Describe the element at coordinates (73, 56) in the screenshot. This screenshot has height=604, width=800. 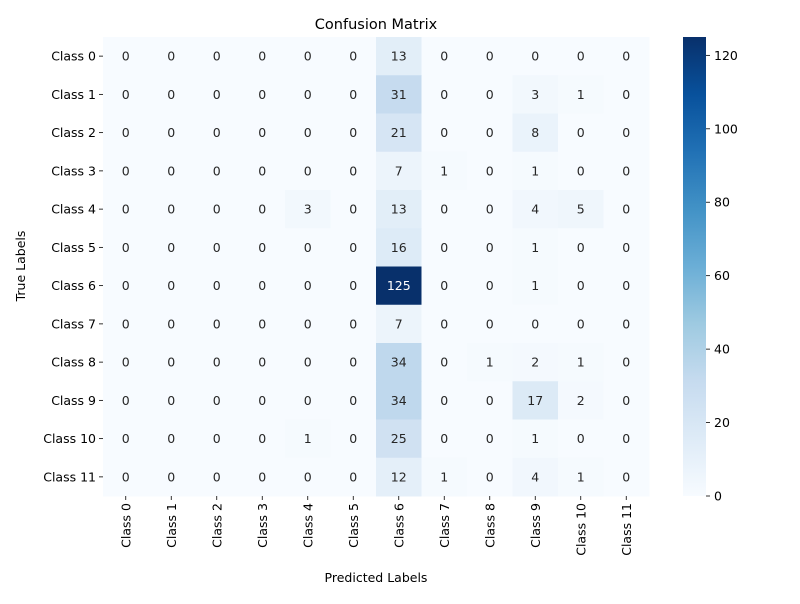
I see `y-tick-label: Class 0` at that location.